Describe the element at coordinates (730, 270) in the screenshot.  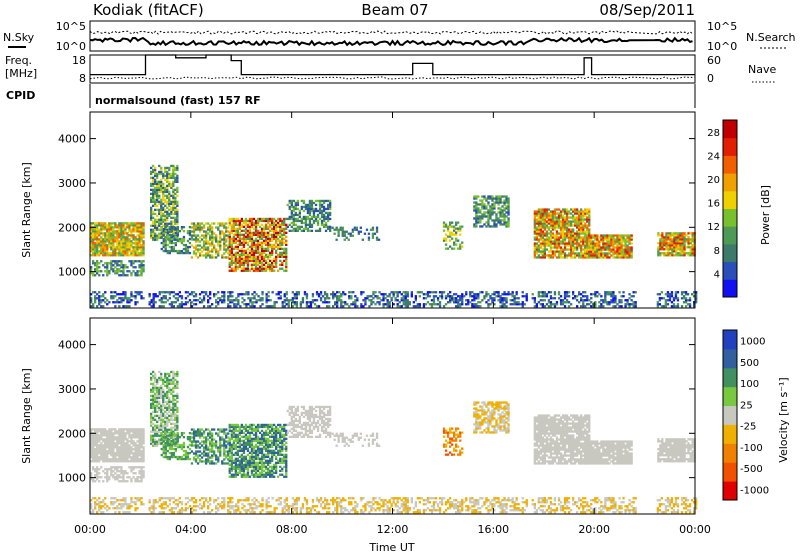
I see `power-colorbar-band` at that location.